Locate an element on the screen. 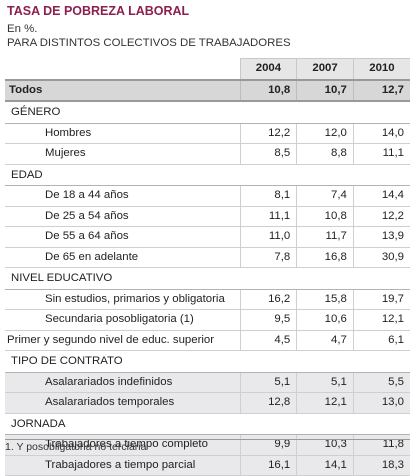  section-row: NIVEL EDUCATIVO is located at coordinates (207, 278).